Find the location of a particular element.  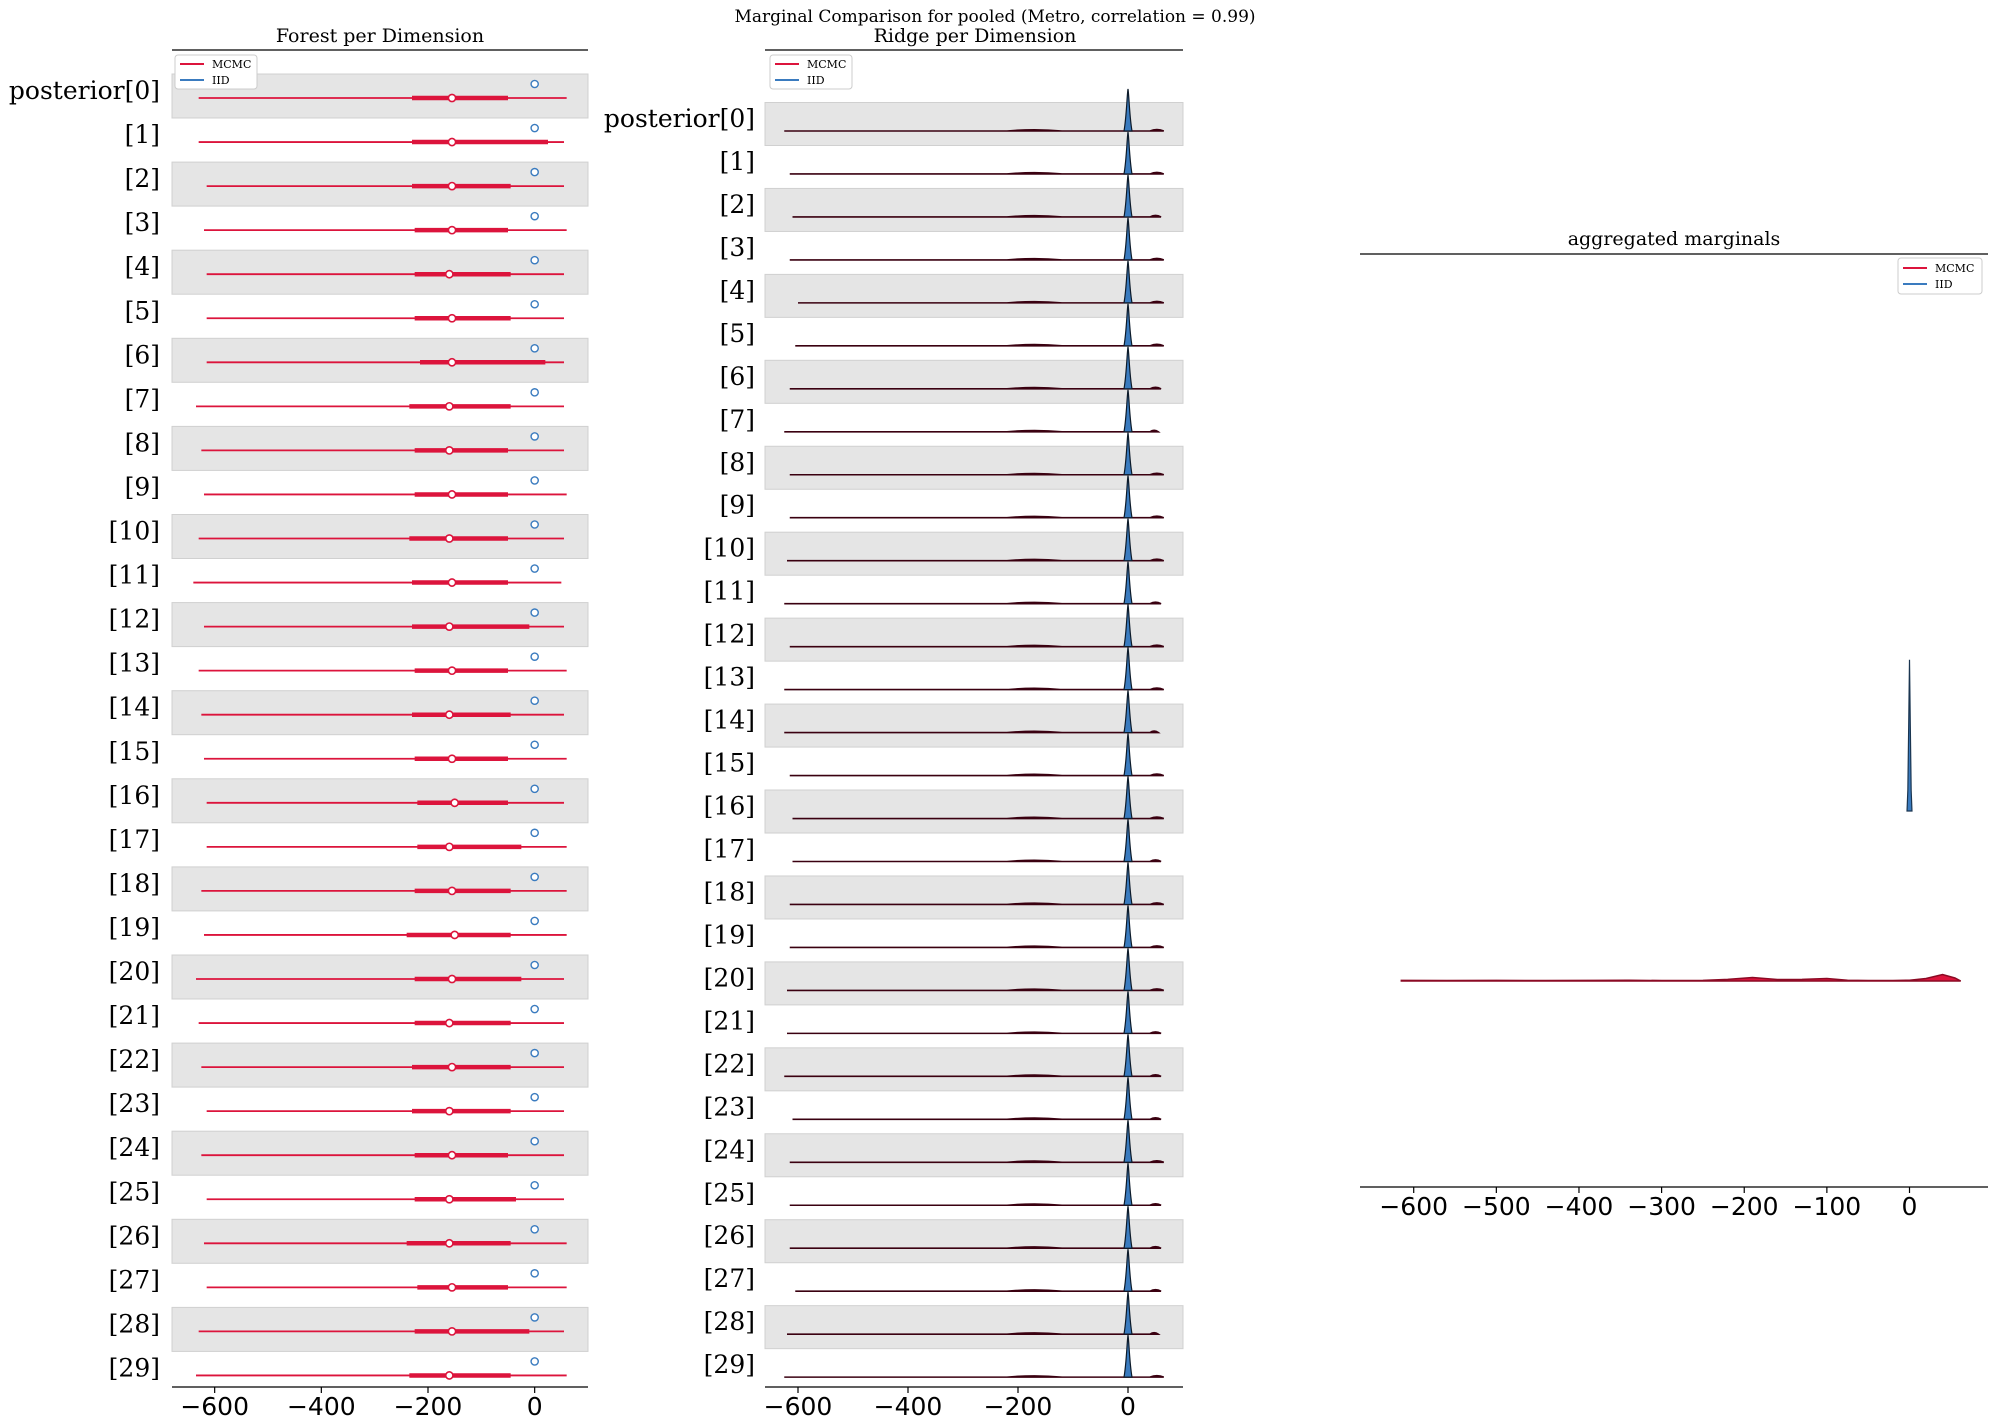

ridge-row-label: [20] is located at coordinates (729, 977).